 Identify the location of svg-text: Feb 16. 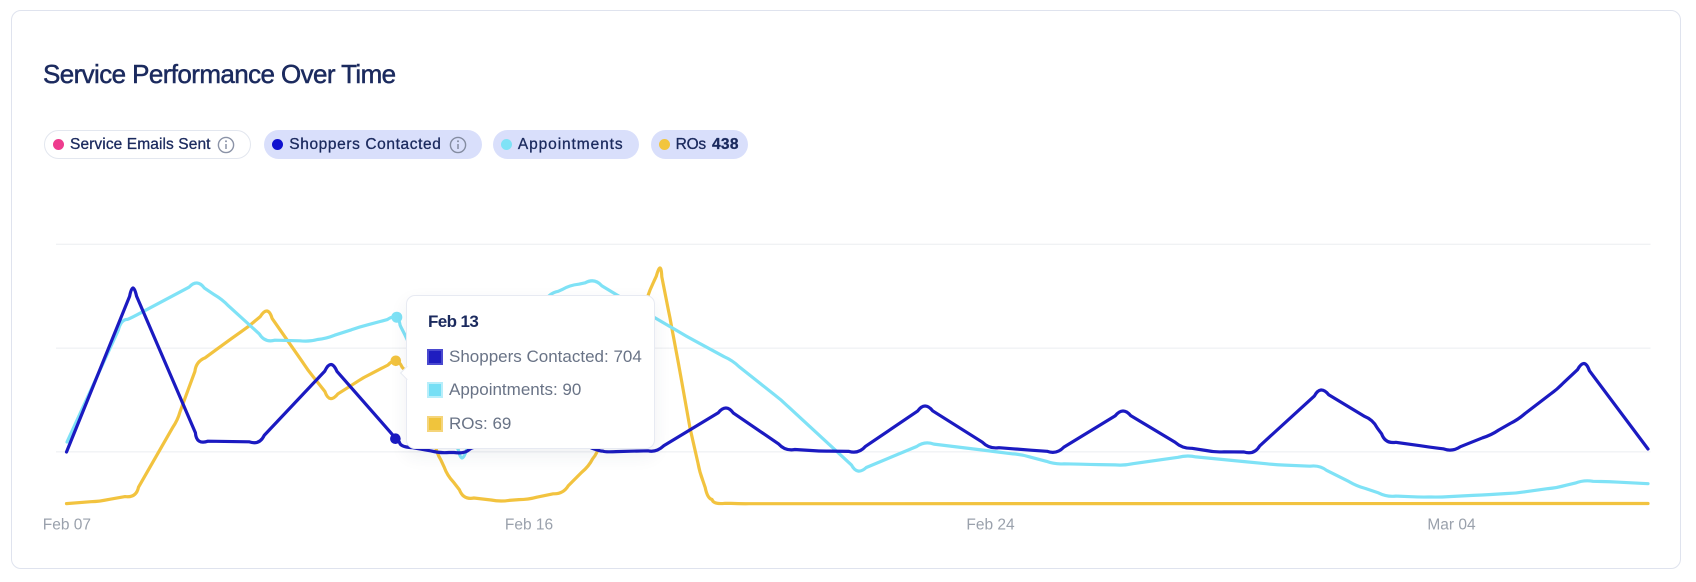
(529, 525).